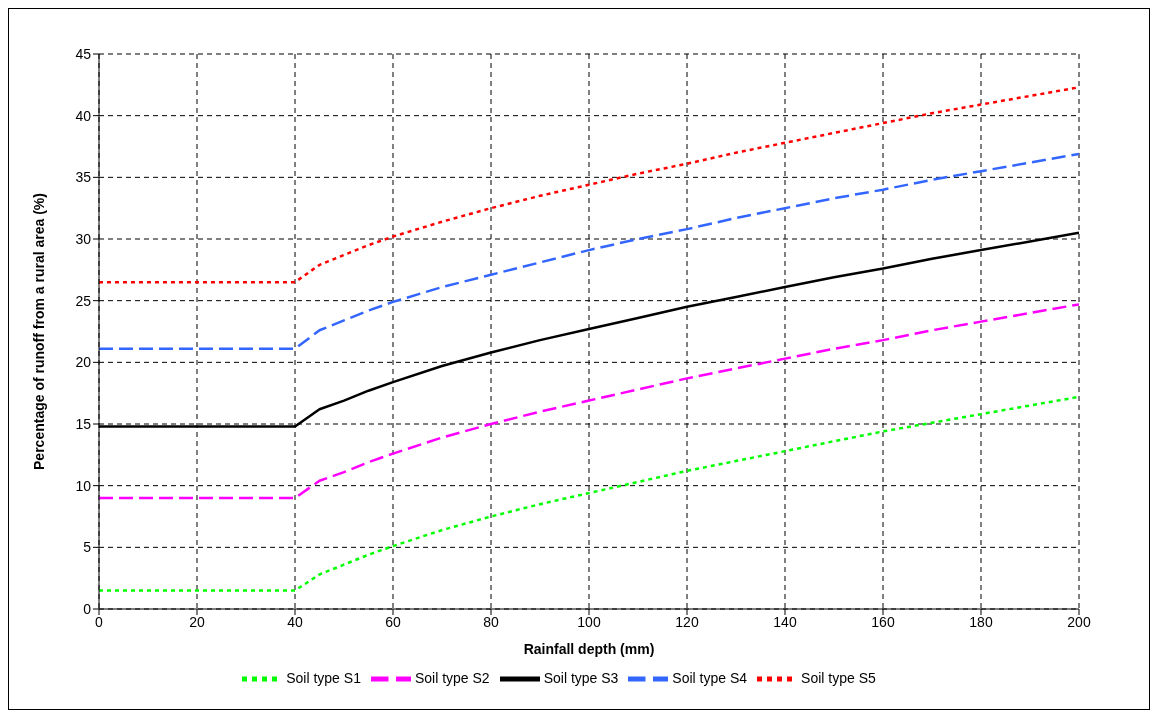 This screenshot has height=724, width=1157. I want to click on legend-label: Soil type S5, so click(838, 677).